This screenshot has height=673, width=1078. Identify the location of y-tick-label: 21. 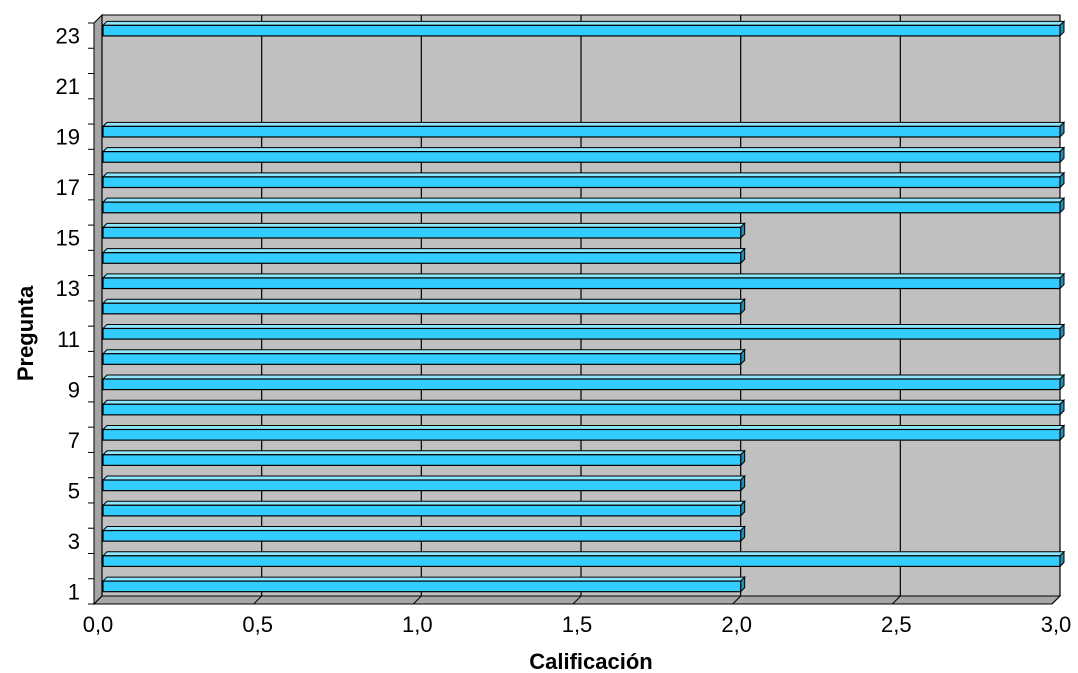
(68, 86).